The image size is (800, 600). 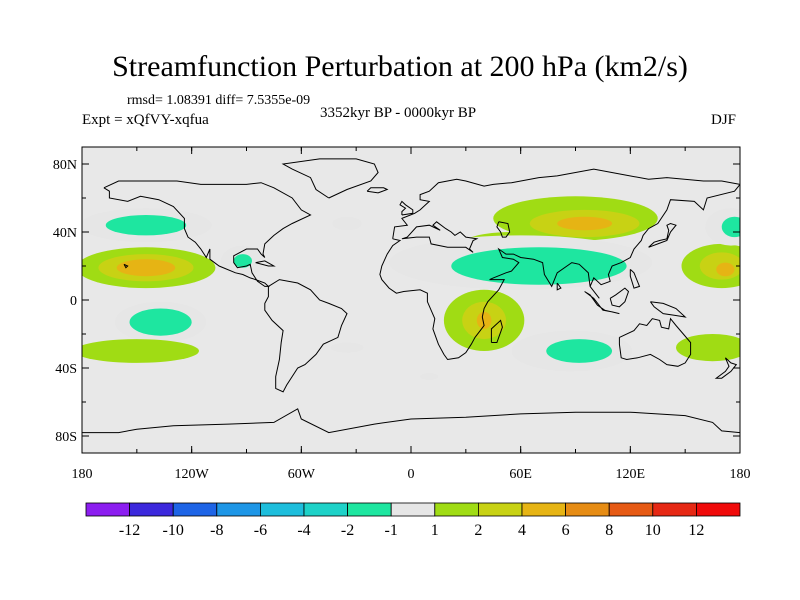 What do you see at coordinates (65, 233) in the screenshot?
I see `lat-tick-label: 40N` at bounding box center [65, 233].